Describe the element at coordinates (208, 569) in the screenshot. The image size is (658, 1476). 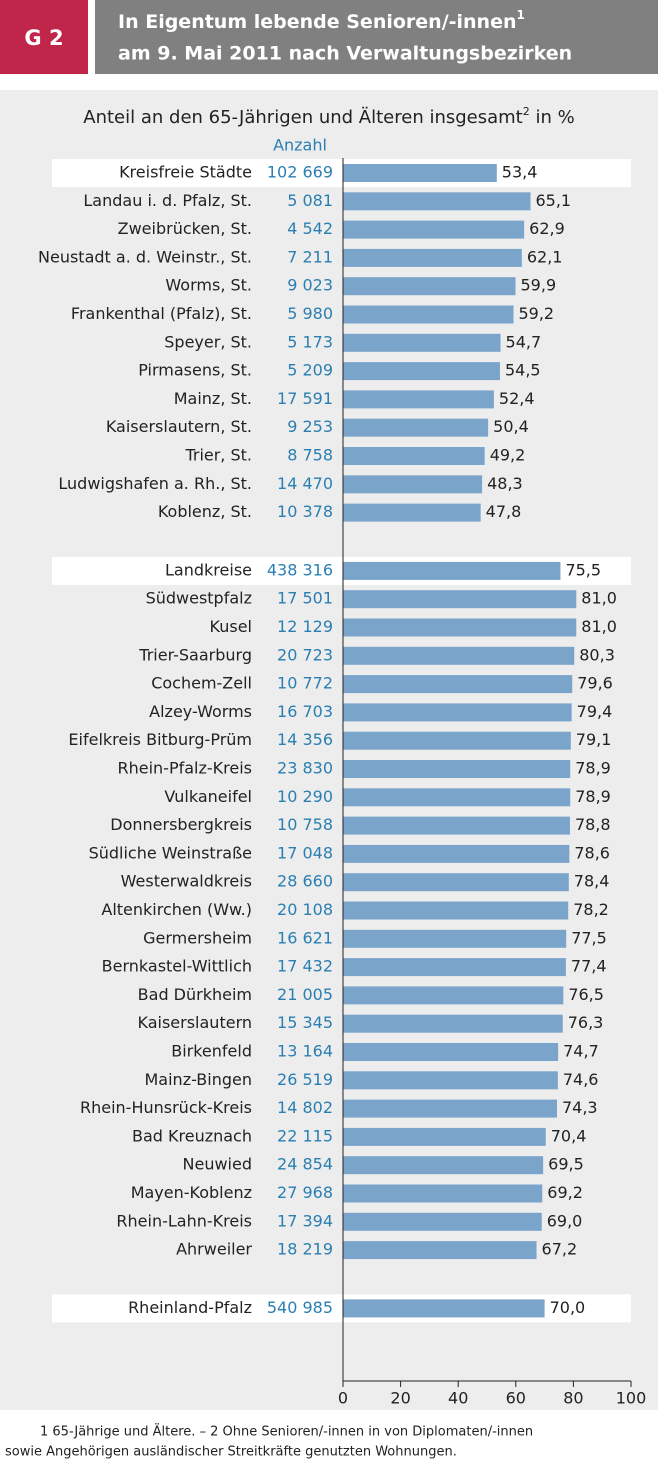
I see `category-label: Landkreise` at that location.